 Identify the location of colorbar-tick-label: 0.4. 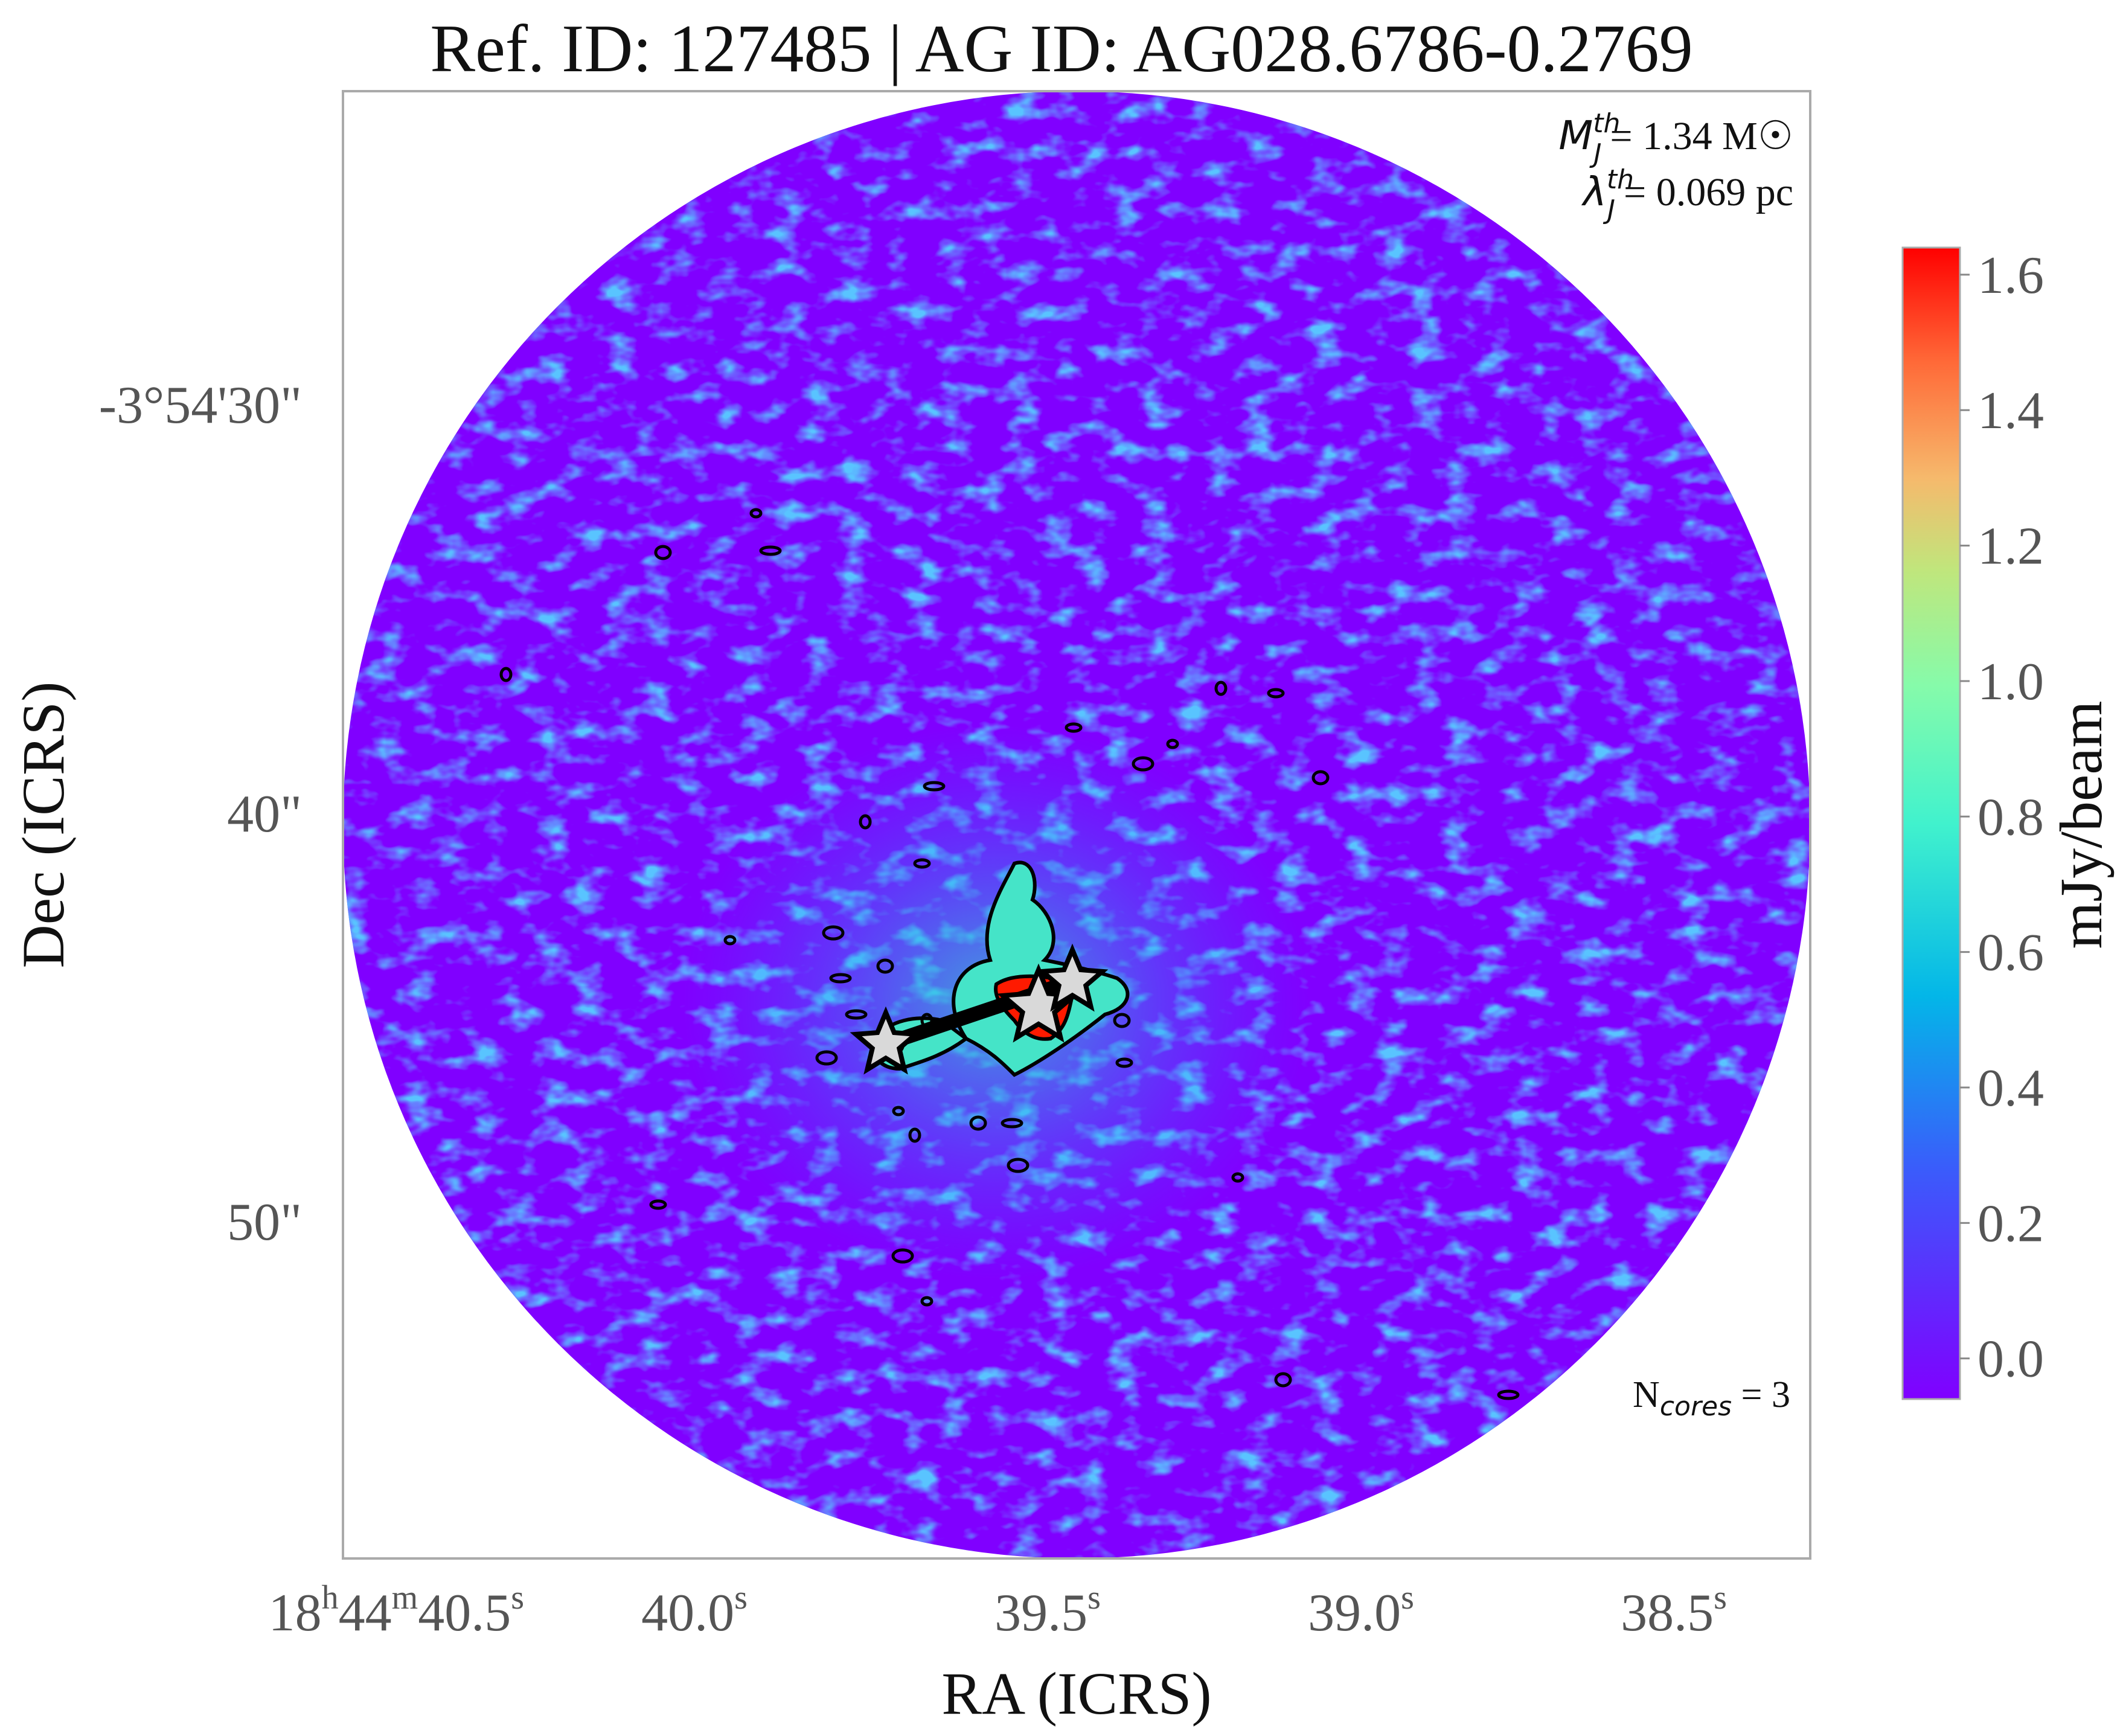
(2010, 1088).